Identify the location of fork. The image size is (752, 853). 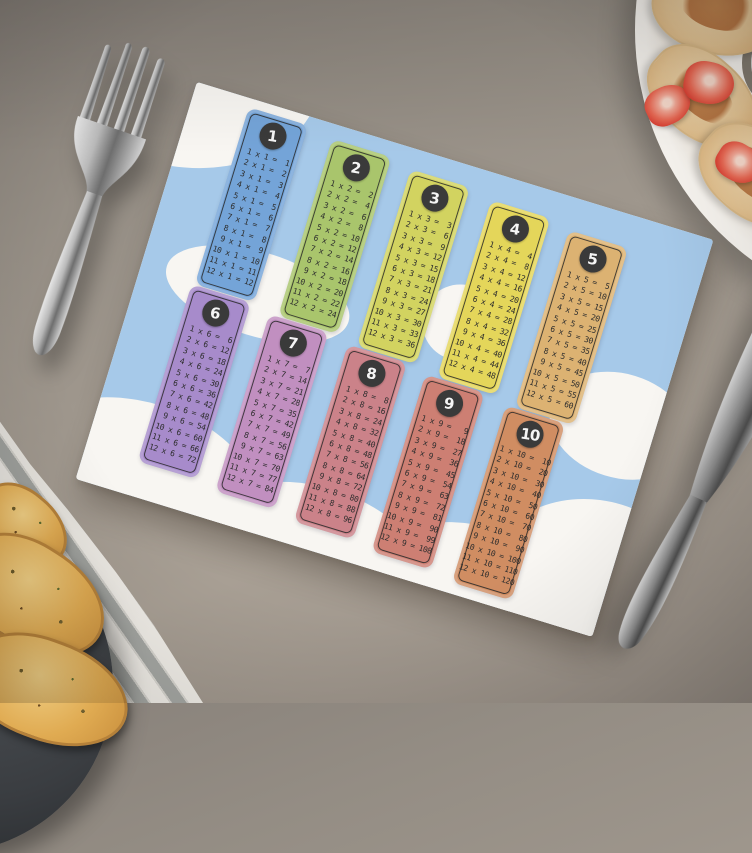
(109, 210).